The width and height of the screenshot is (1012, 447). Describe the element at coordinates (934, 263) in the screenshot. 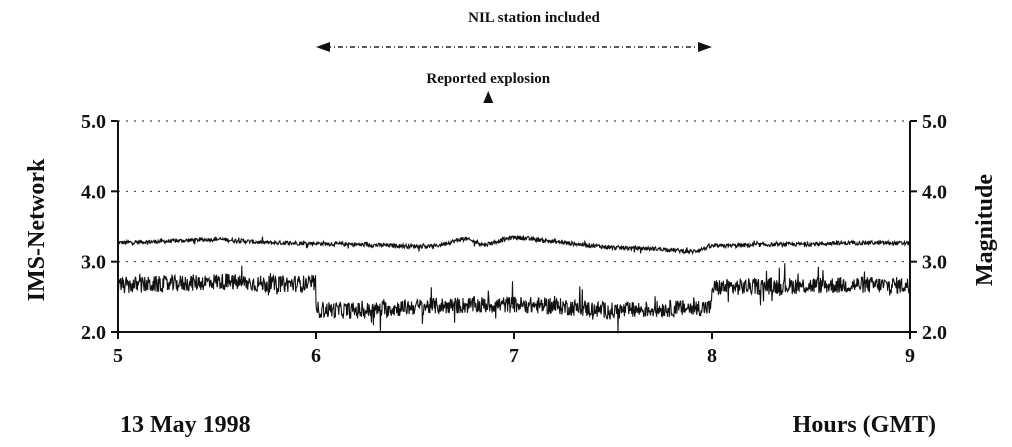

I see `y-tick-label-right-1: 3.0` at that location.